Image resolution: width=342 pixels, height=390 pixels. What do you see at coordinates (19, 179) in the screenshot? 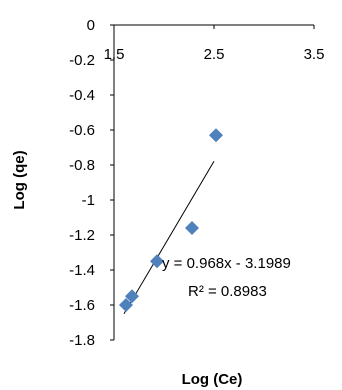
I see `y-axis-label: Log (qe)` at bounding box center [19, 179].